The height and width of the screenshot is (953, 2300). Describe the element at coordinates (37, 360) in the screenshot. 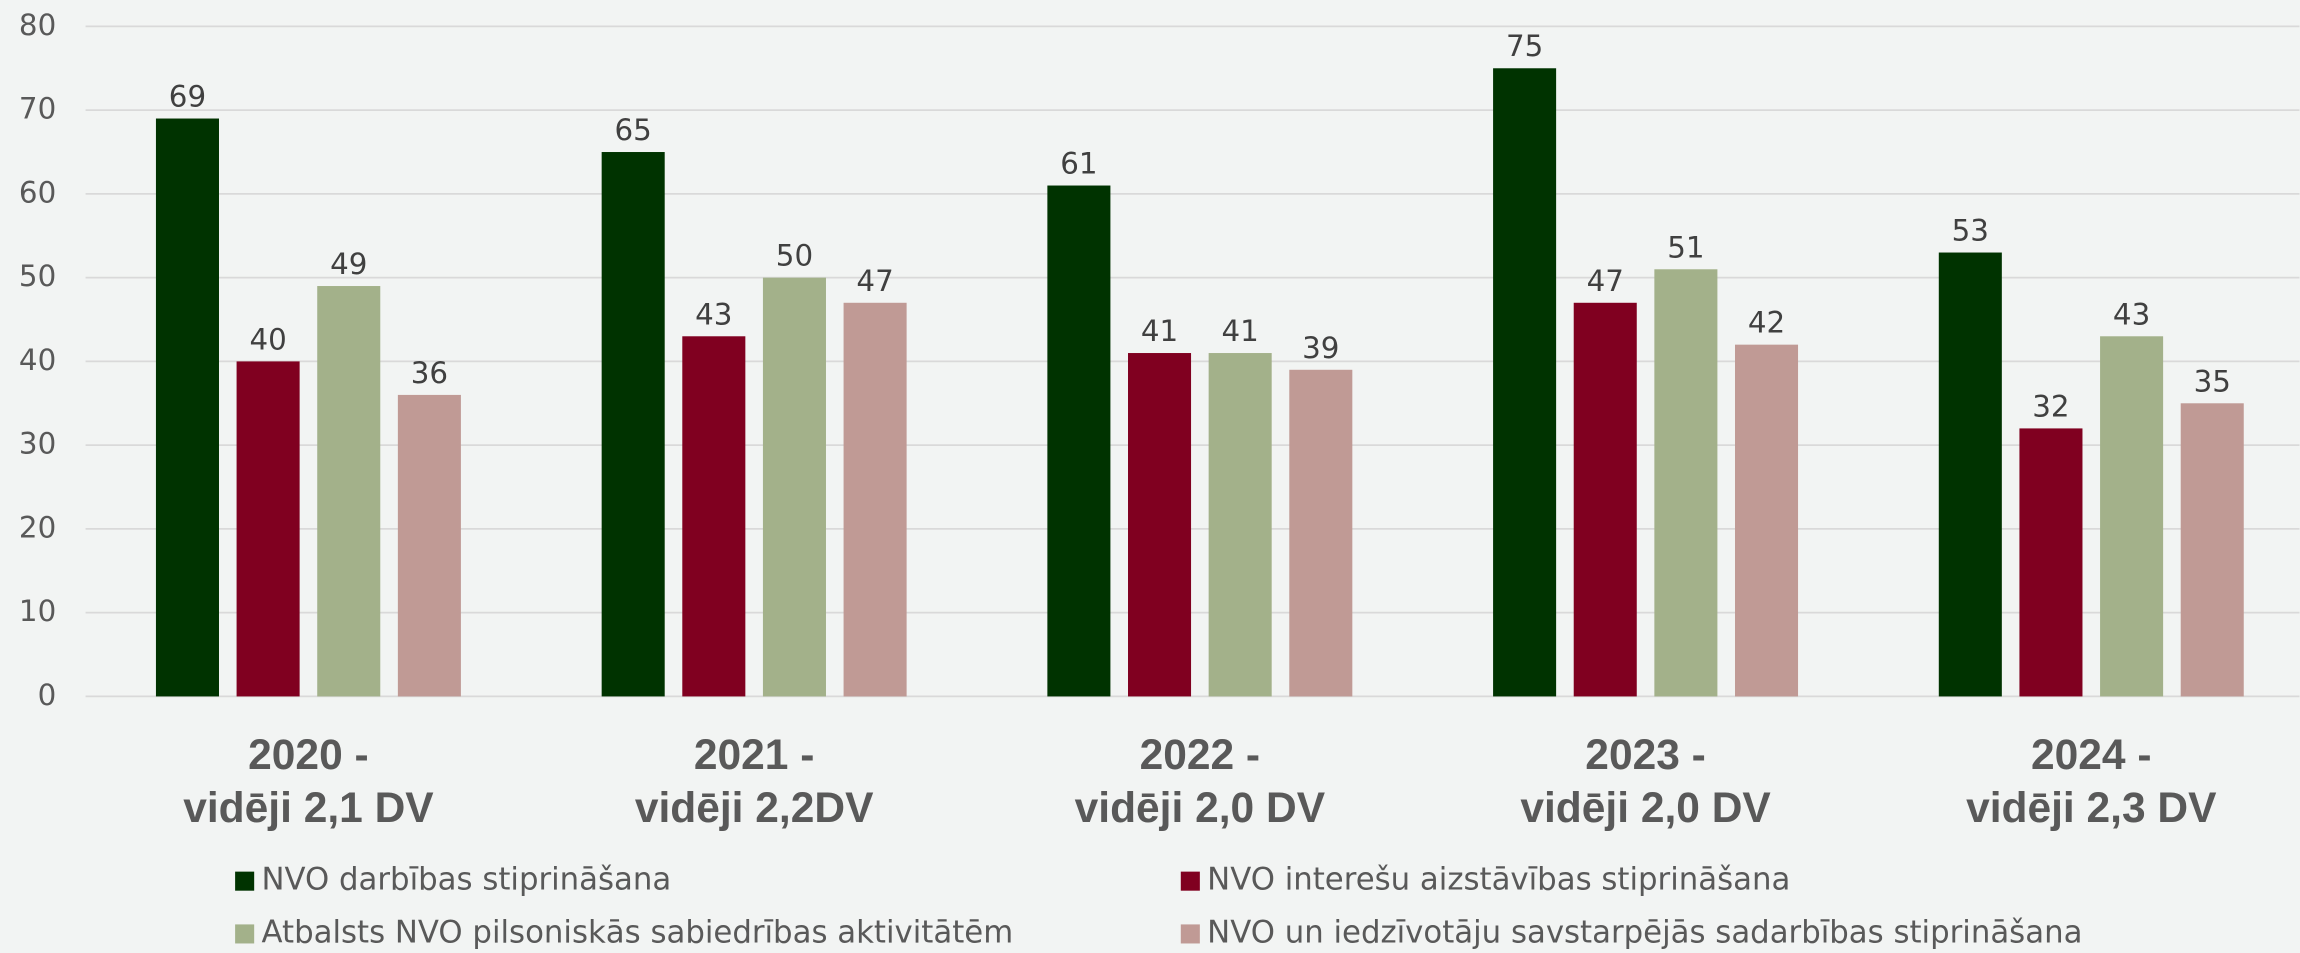

I see `y-tick-label: 40` at that location.